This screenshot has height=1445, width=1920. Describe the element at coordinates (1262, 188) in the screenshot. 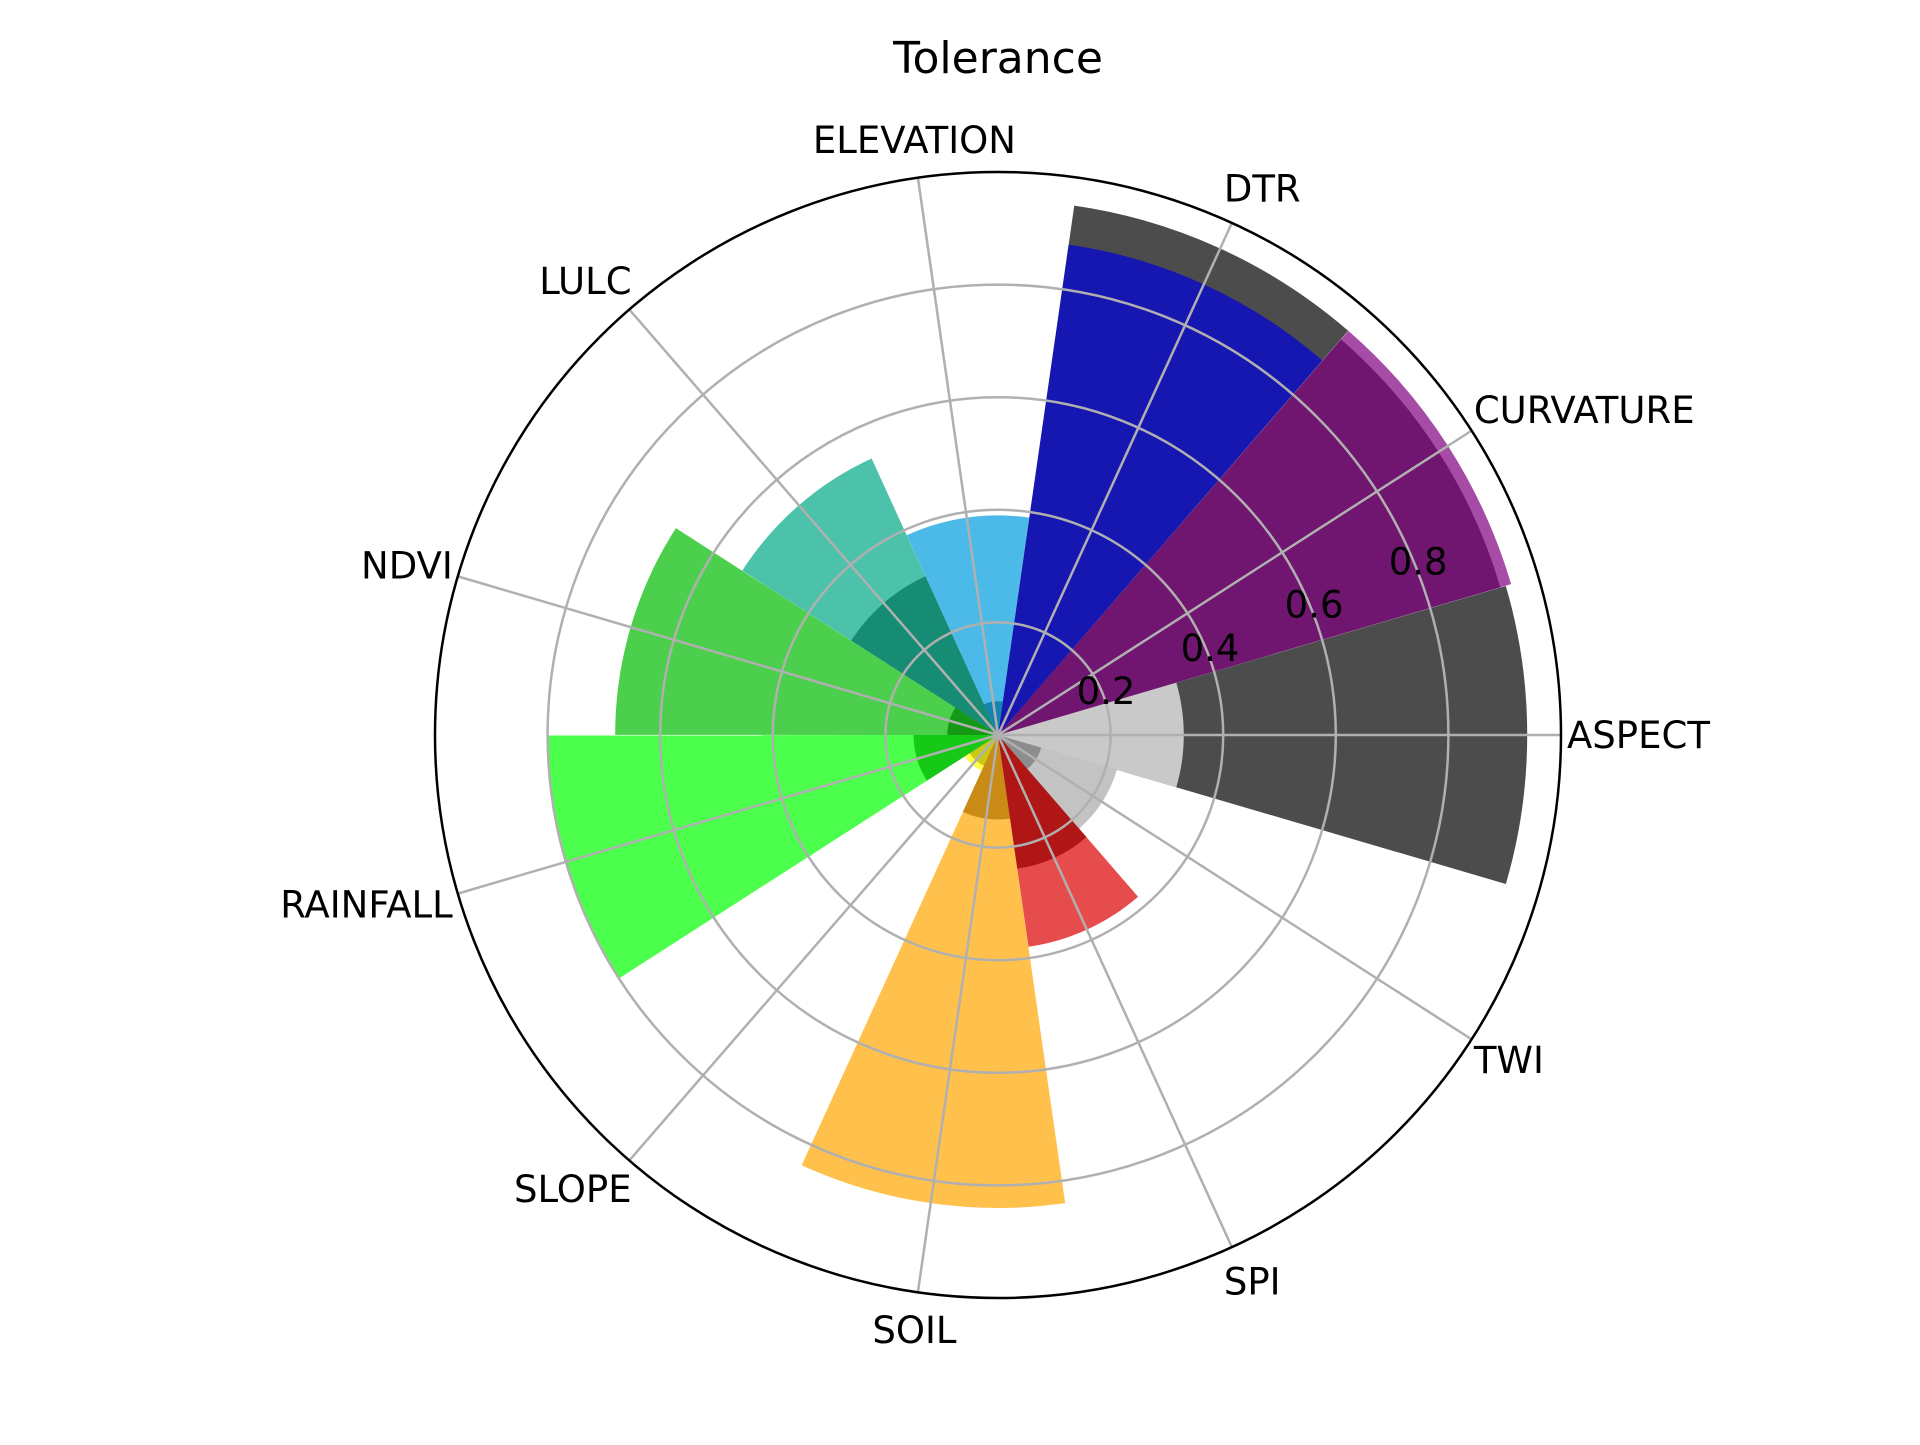

I see `category-label-dtr: DTR` at that location.